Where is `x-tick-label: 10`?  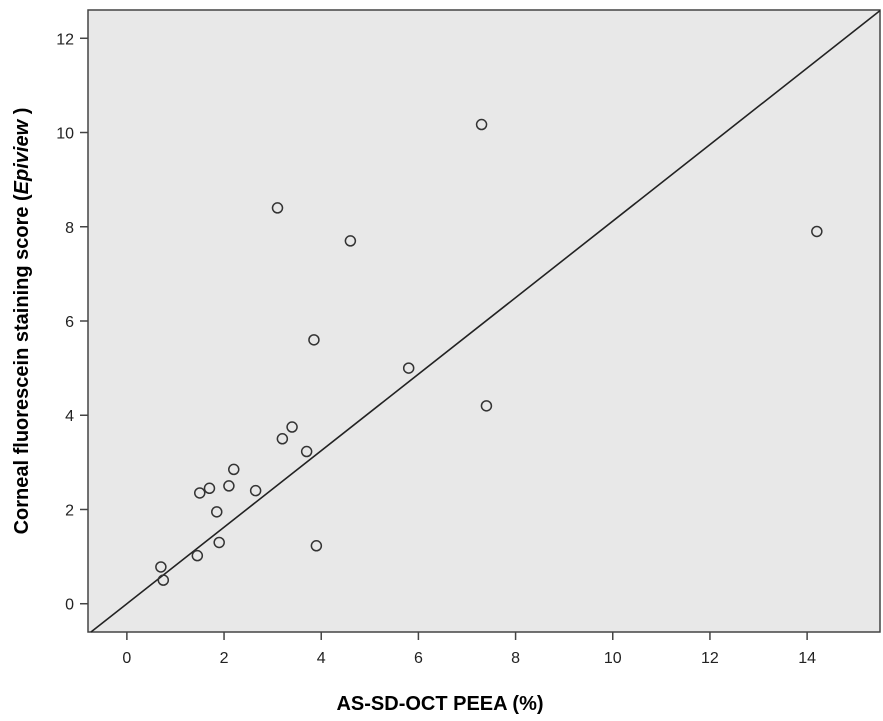
x-tick-label: 10 is located at coordinates (613, 658).